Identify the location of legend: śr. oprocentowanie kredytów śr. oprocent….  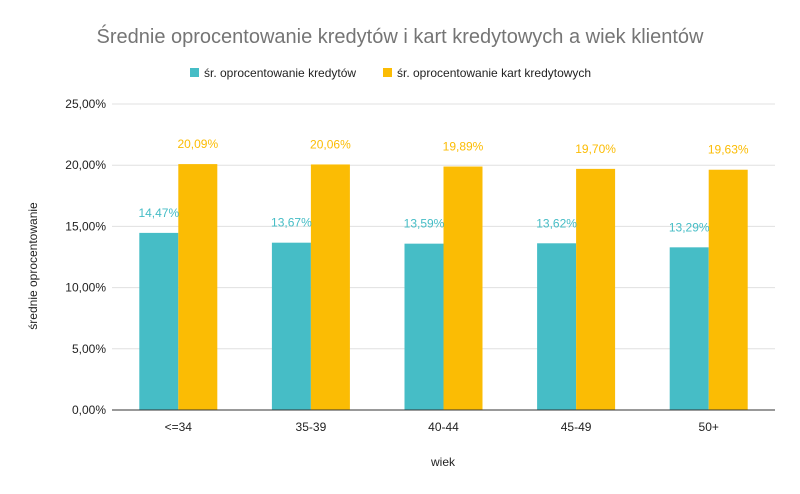
(390, 73).